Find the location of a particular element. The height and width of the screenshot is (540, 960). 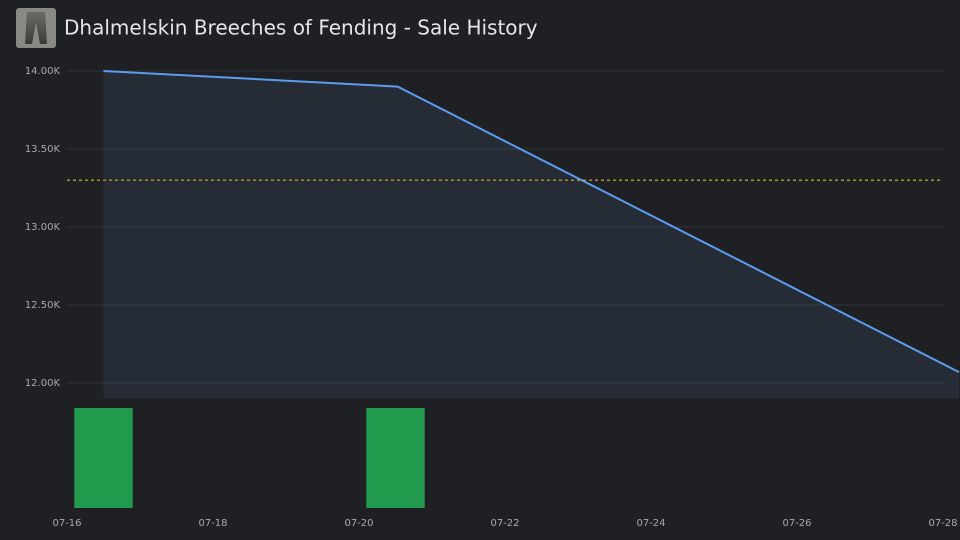

x-tick-label: 07-18 is located at coordinates (212, 523).